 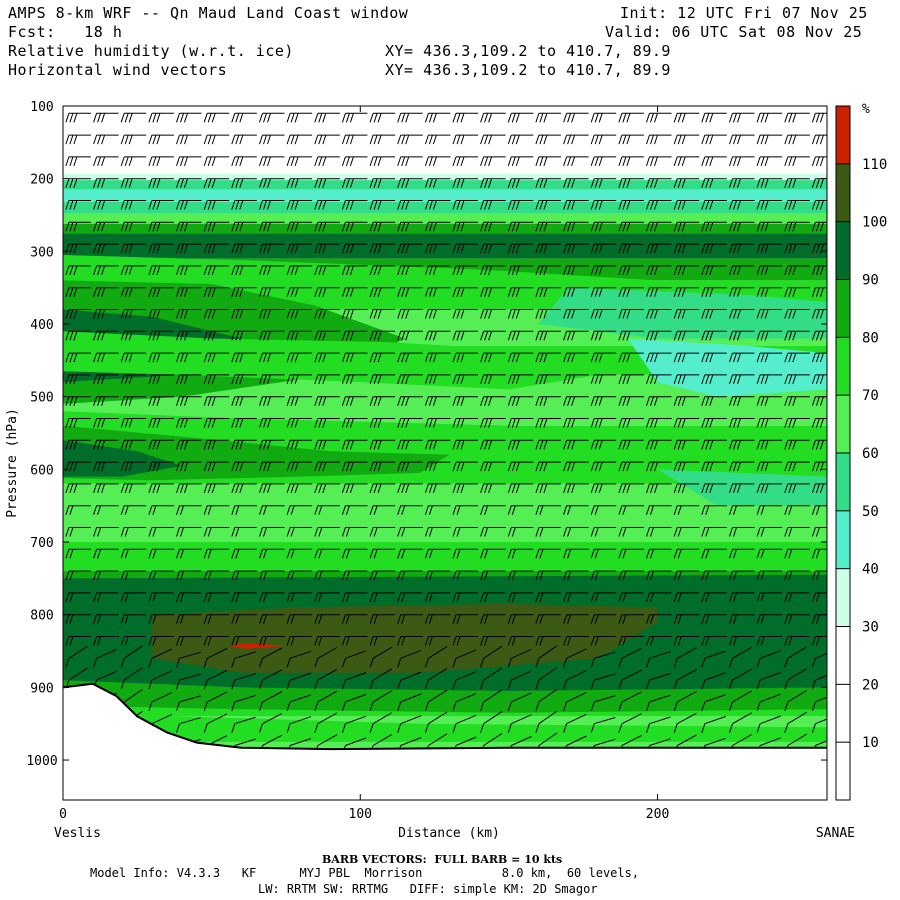 What do you see at coordinates (835, 833) in the screenshot?
I see `end-location-label: SANAE` at bounding box center [835, 833].